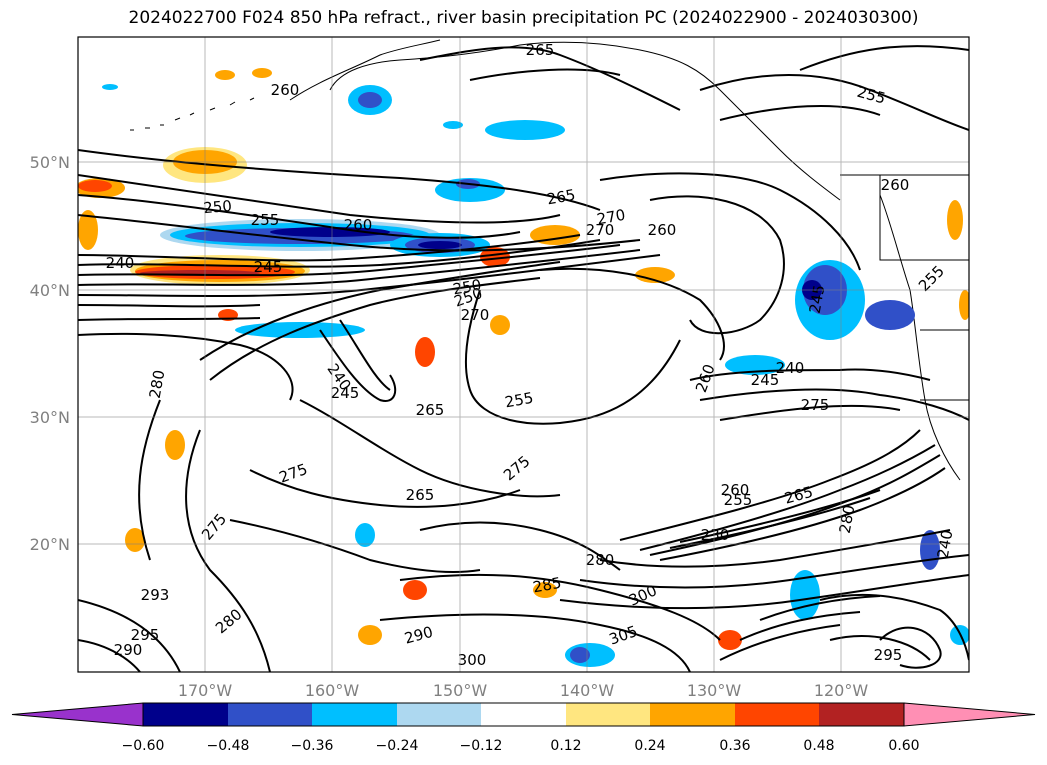 The image size is (1047, 765). I want to click on lat-label: 30°N, so click(50, 417).